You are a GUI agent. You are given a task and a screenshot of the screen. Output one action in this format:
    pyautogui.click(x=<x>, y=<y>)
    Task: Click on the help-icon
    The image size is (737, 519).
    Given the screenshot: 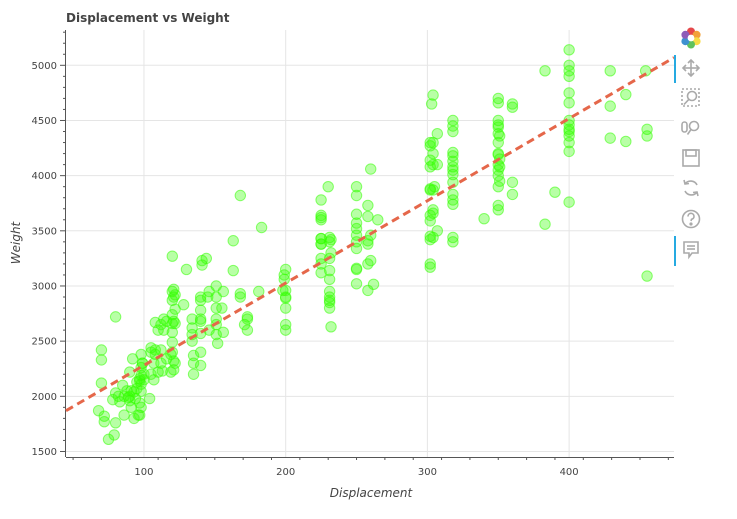 What is the action you would take?
    pyautogui.click(x=691, y=219)
    